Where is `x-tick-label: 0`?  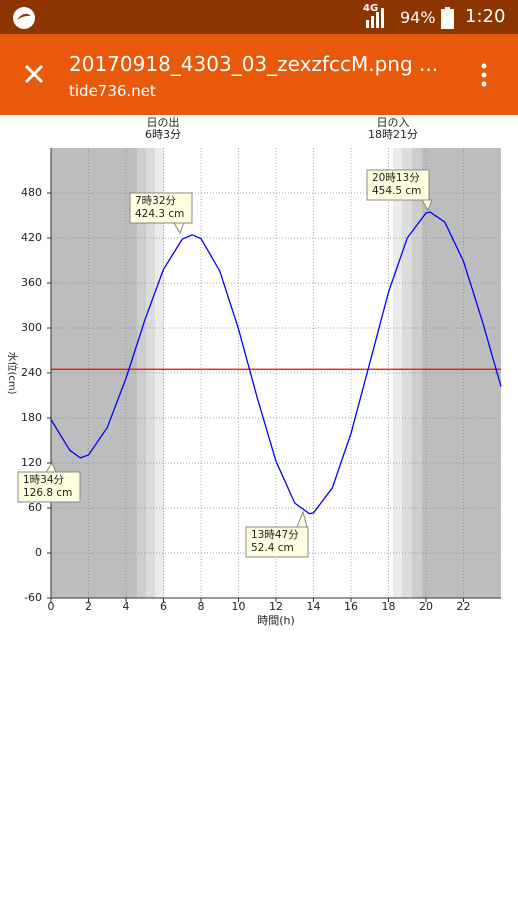
x-tick-label: 0 is located at coordinates (51, 606).